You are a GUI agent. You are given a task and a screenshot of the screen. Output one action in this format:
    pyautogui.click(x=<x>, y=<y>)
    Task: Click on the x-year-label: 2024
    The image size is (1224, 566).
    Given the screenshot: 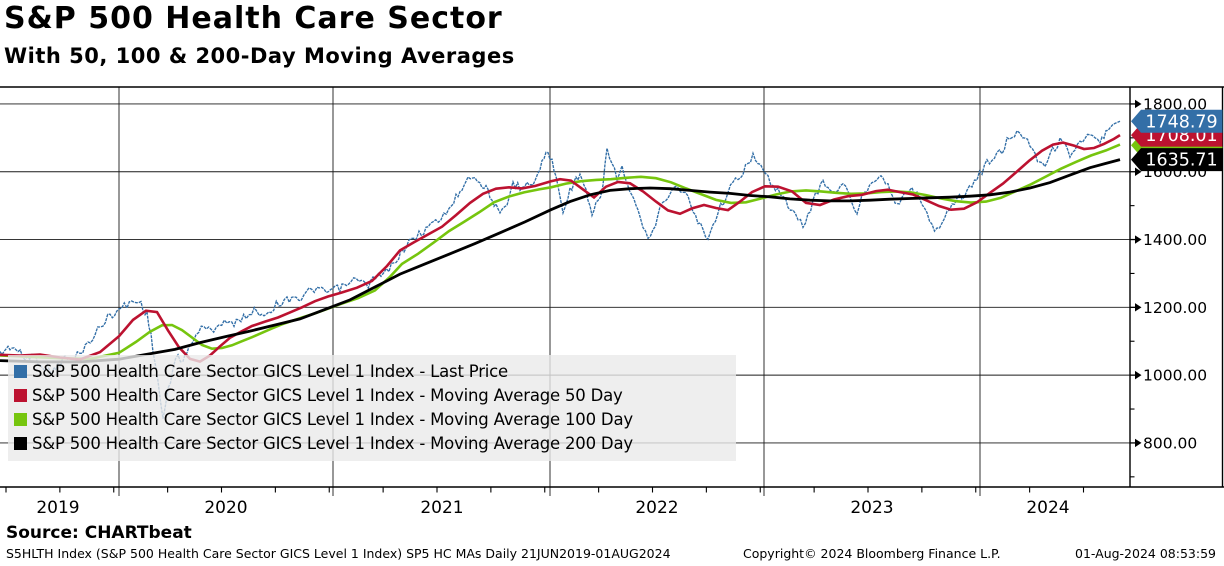 What is the action you would take?
    pyautogui.click(x=1047, y=508)
    